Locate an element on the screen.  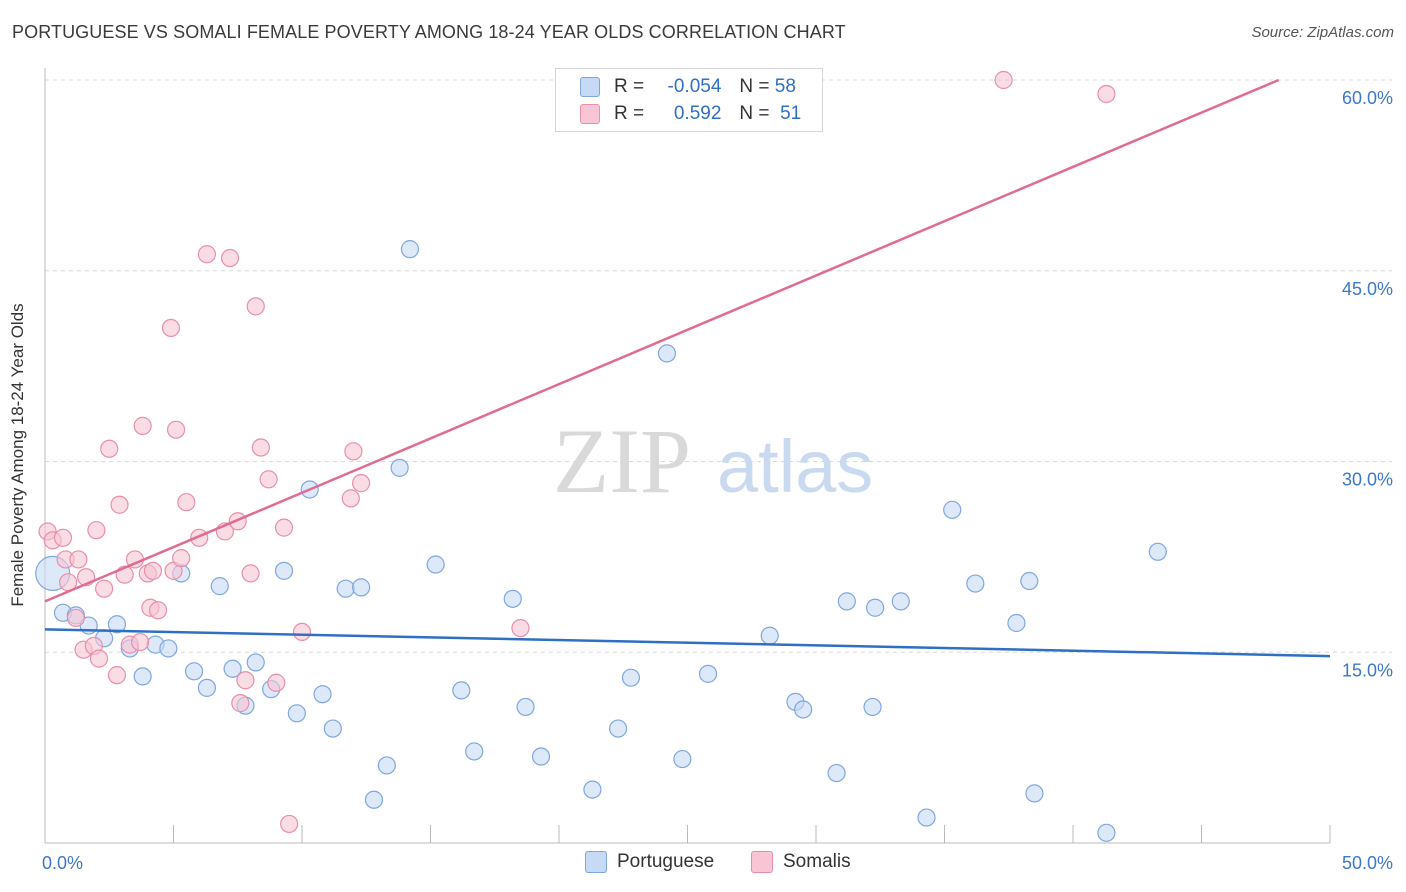
legend-label-portuguese: Portuguese is located at coordinates (666, 861).